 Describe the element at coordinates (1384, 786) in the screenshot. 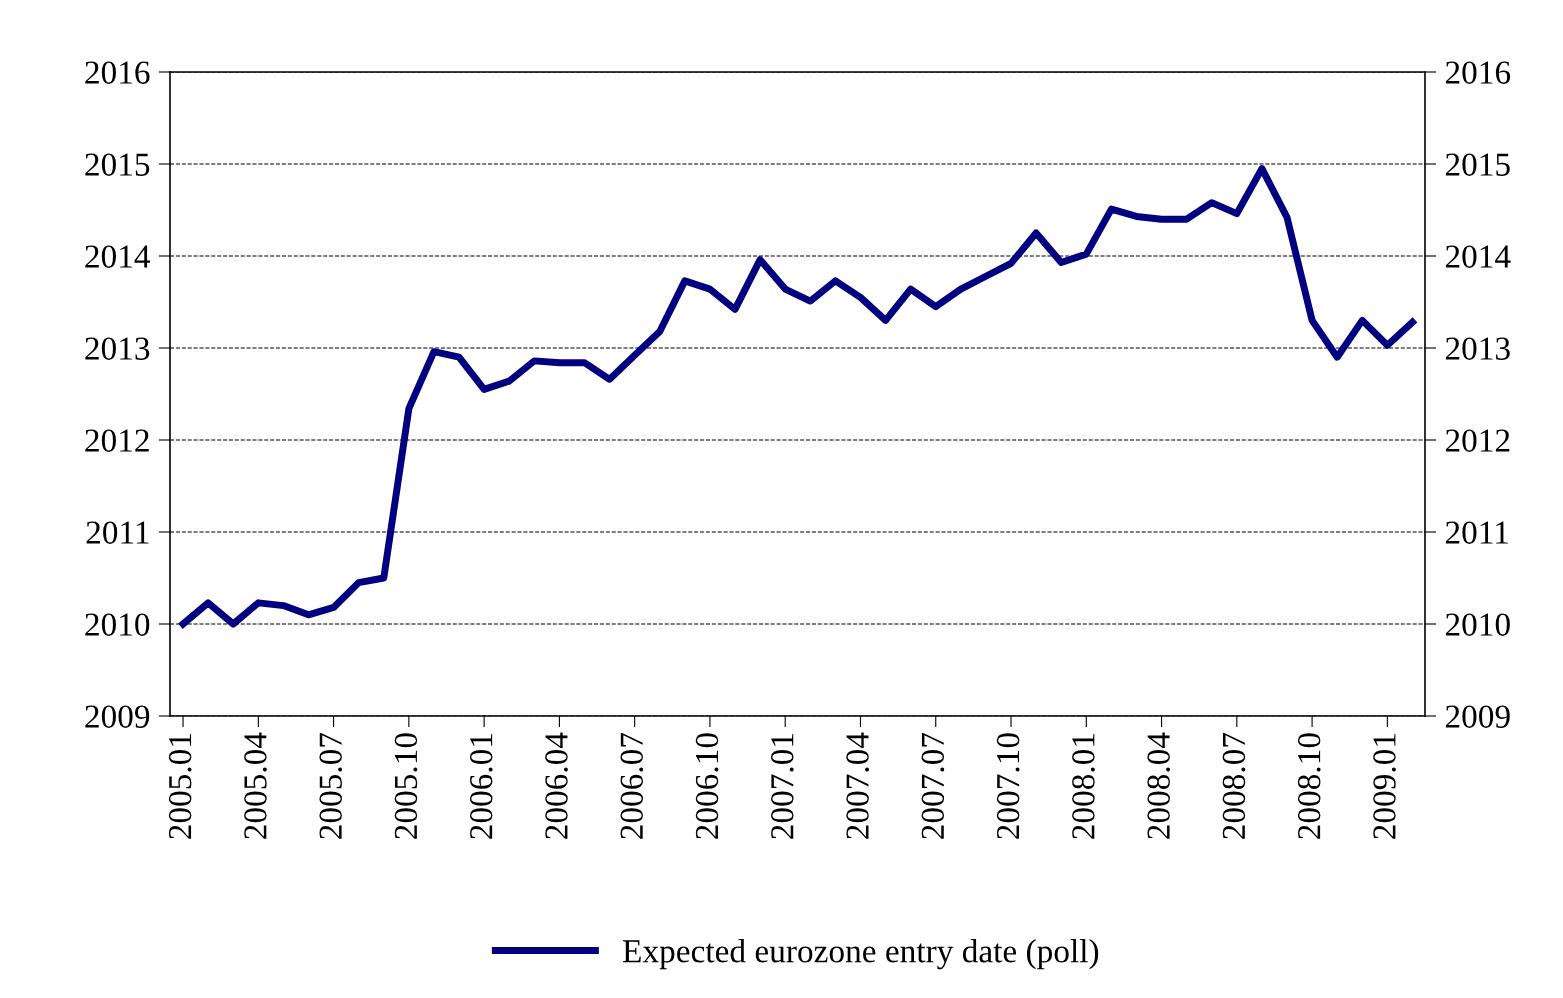

I see `x-tick-label: 2009.01` at that location.